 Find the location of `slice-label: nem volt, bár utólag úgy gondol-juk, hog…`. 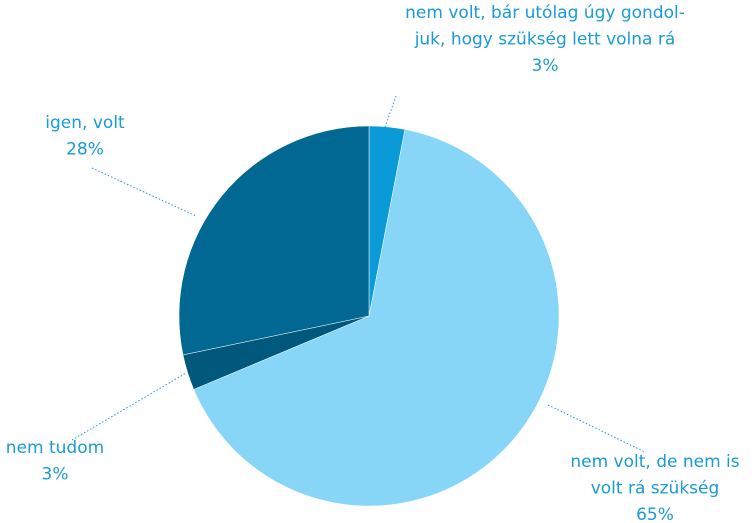

slice-label: nem volt, bár utólag úgy gondol-juk, hog… is located at coordinates (545, 39).